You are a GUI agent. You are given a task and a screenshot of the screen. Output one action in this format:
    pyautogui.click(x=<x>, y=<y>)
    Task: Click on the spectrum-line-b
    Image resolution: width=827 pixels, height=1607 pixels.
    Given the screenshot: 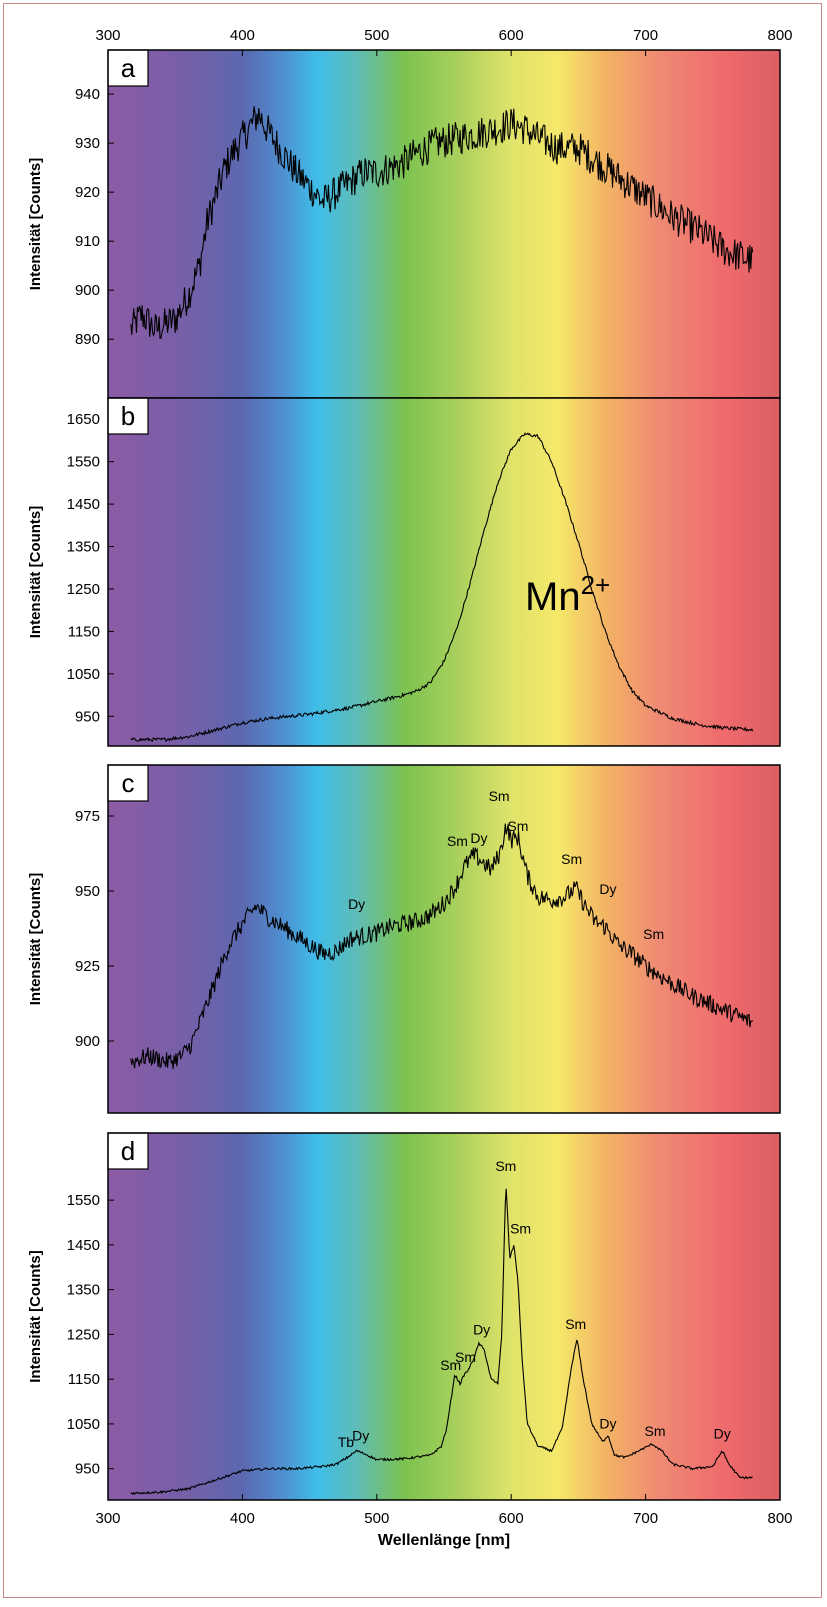 What is the action you would take?
    pyautogui.click(x=442, y=587)
    